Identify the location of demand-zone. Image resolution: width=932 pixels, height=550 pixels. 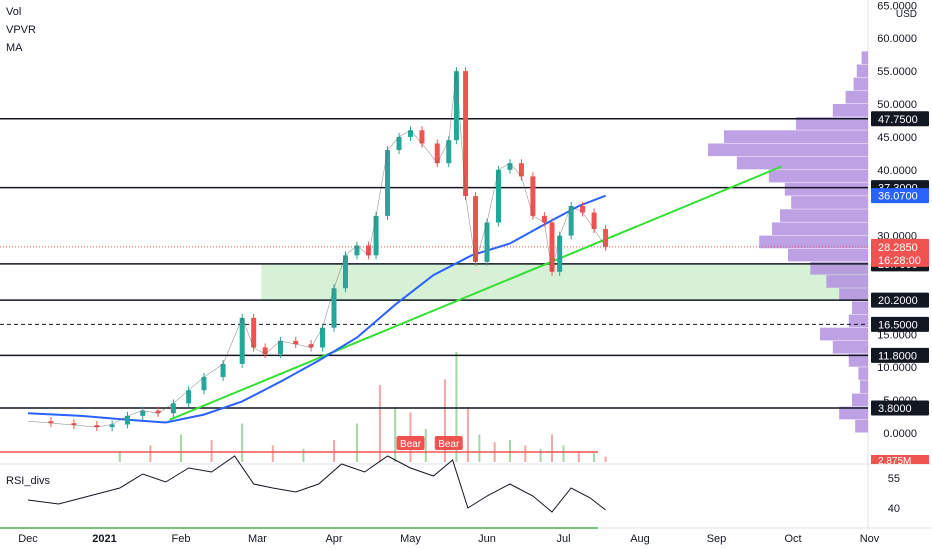
(564, 282).